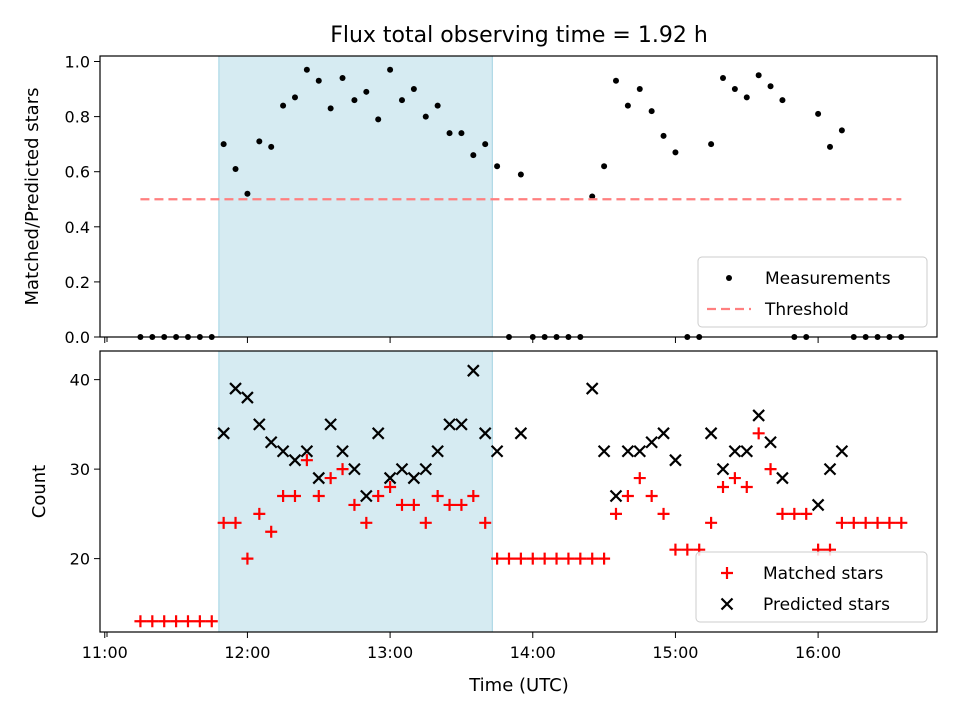 Image resolution: width=960 pixels, height=720 pixels. What do you see at coordinates (812, 292) in the screenshot?
I see `legend-box` at bounding box center [812, 292].